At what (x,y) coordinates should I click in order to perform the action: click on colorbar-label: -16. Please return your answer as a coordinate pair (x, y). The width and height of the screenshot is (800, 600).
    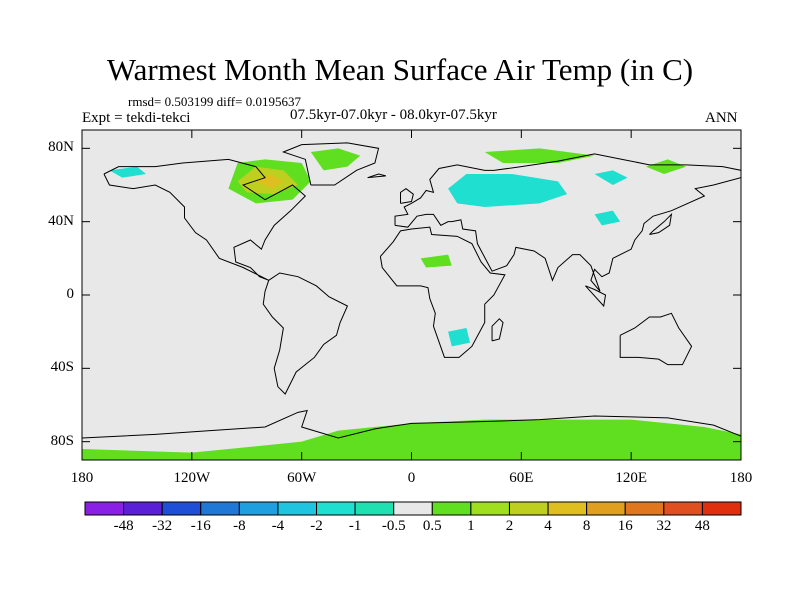
    Looking at the image, I should click on (200, 526).